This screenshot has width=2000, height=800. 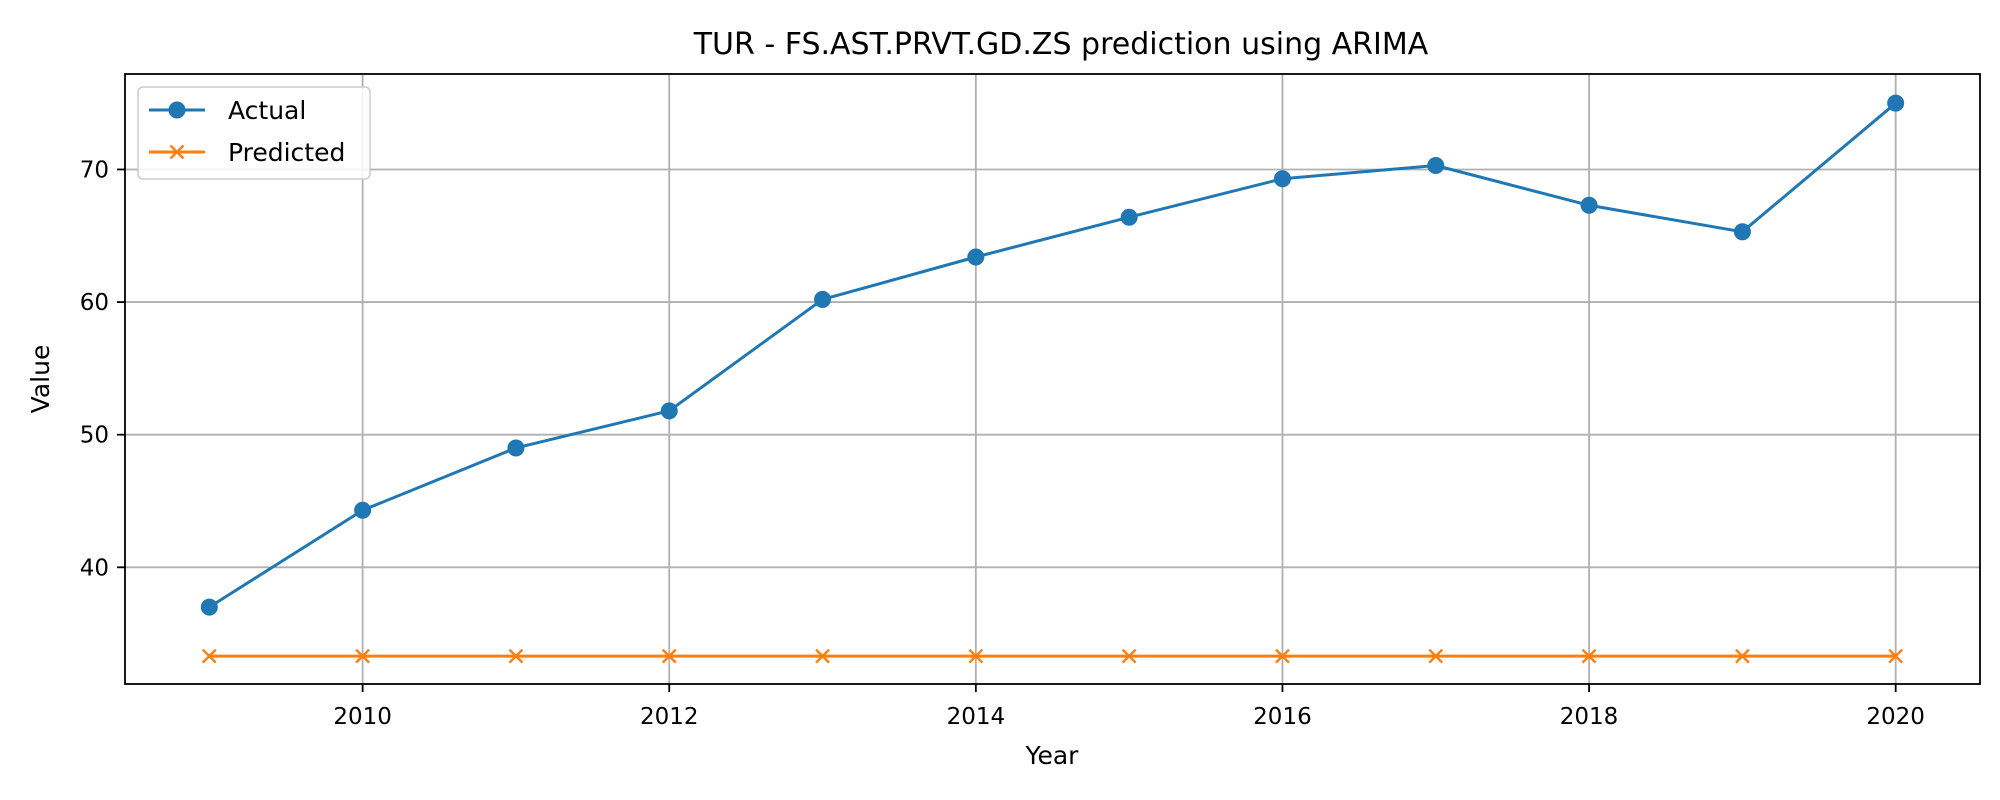 What do you see at coordinates (1589, 717) in the screenshot?
I see `x-tick-label: 2018` at bounding box center [1589, 717].